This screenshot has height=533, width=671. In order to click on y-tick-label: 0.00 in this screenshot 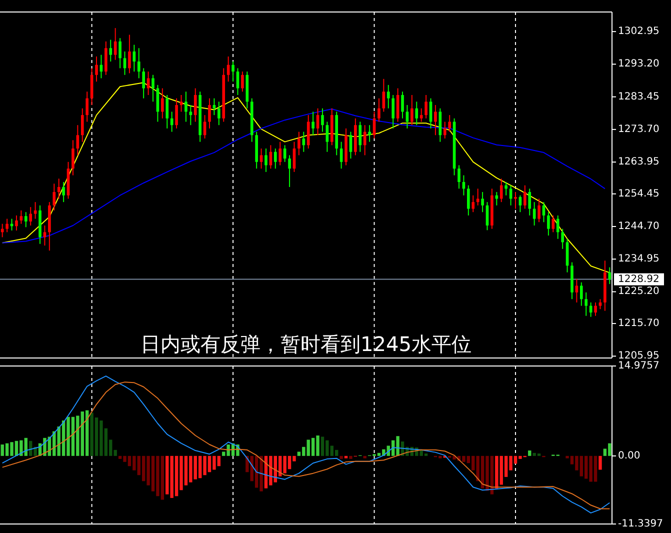, I will do `click(629, 456)`.